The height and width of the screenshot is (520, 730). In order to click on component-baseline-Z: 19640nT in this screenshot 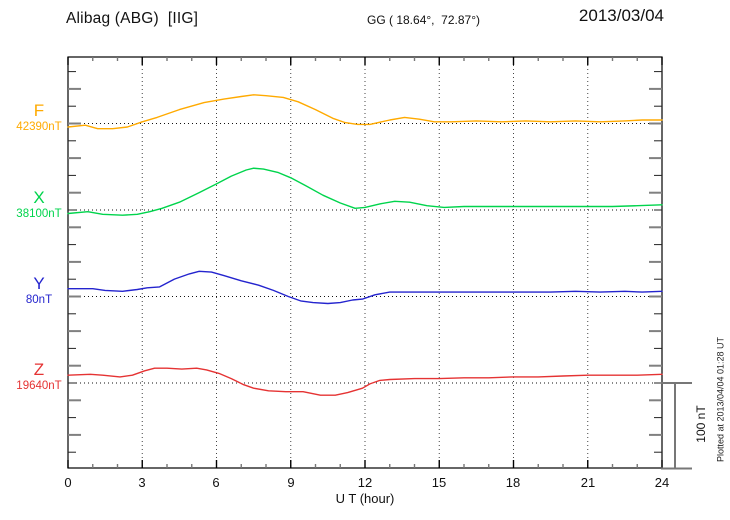, I will do `click(39, 386)`.